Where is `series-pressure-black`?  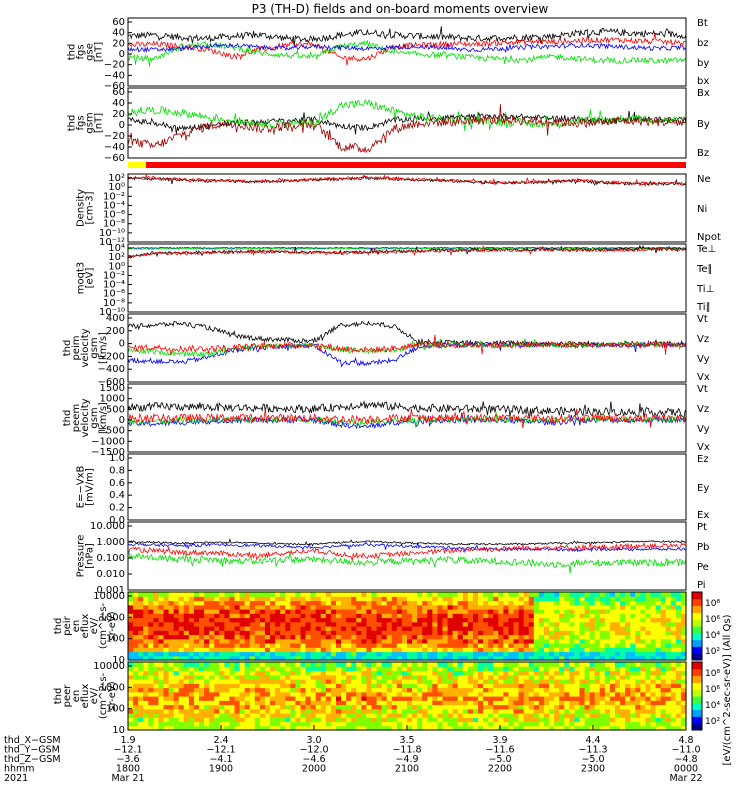 series-pressure-black is located at coordinates (407, 542).